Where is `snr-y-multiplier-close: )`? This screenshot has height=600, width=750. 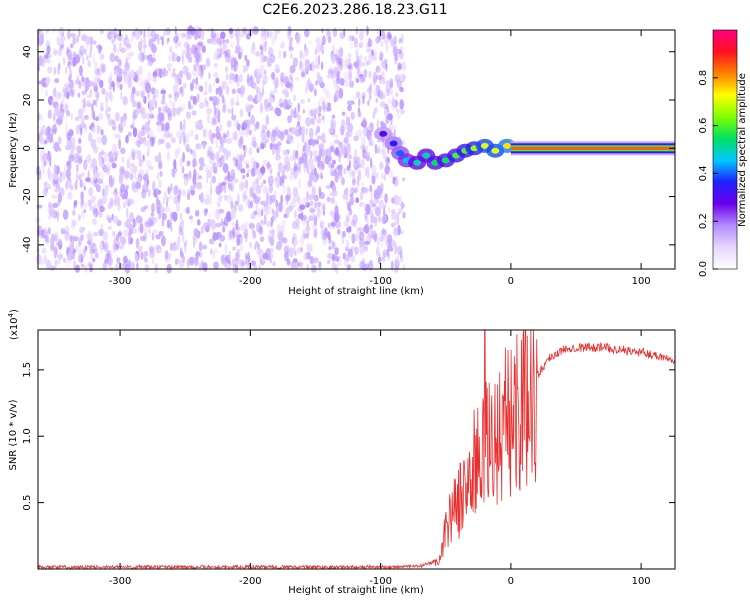 snr-y-multiplier-close: ) is located at coordinates (14, 311).